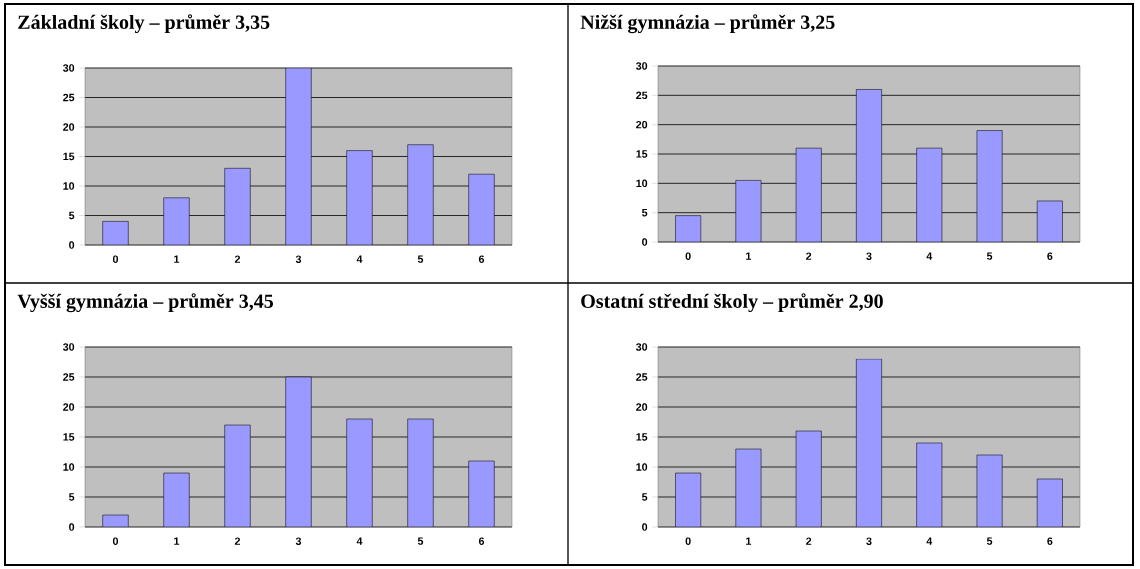 This screenshot has height=569, width=1140. What do you see at coordinates (145, 303) in the screenshot?
I see `chart-title: Vyšší gymnázia – průměr 3,45` at bounding box center [145, 303].